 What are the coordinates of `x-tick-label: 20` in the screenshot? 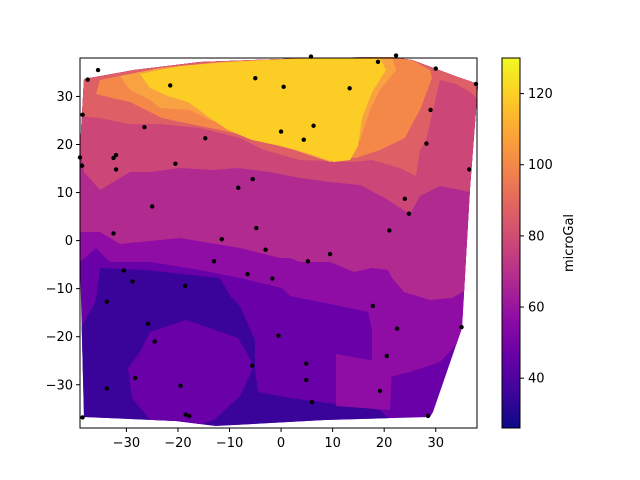 It's located at (384, 443).